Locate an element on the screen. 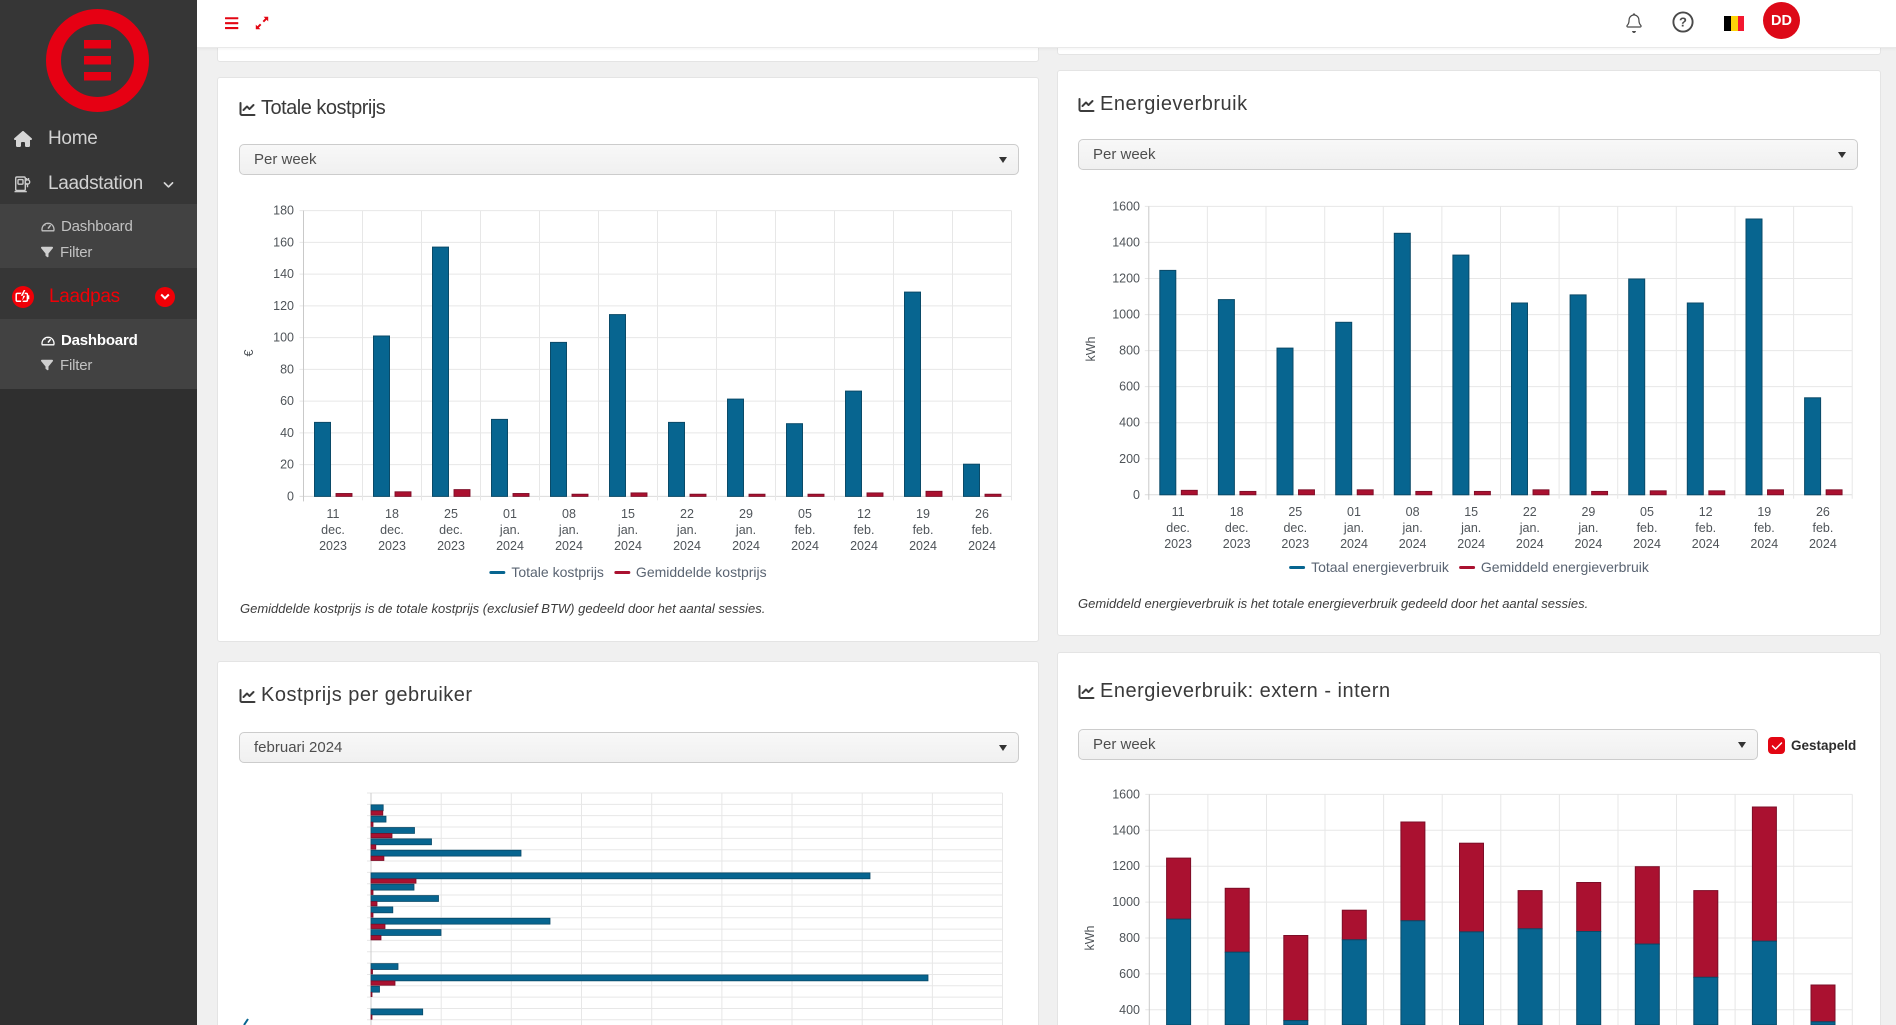 This screenshot has width=1896, height=1025. svg-text: 60 is located at coordinates (287, 401).